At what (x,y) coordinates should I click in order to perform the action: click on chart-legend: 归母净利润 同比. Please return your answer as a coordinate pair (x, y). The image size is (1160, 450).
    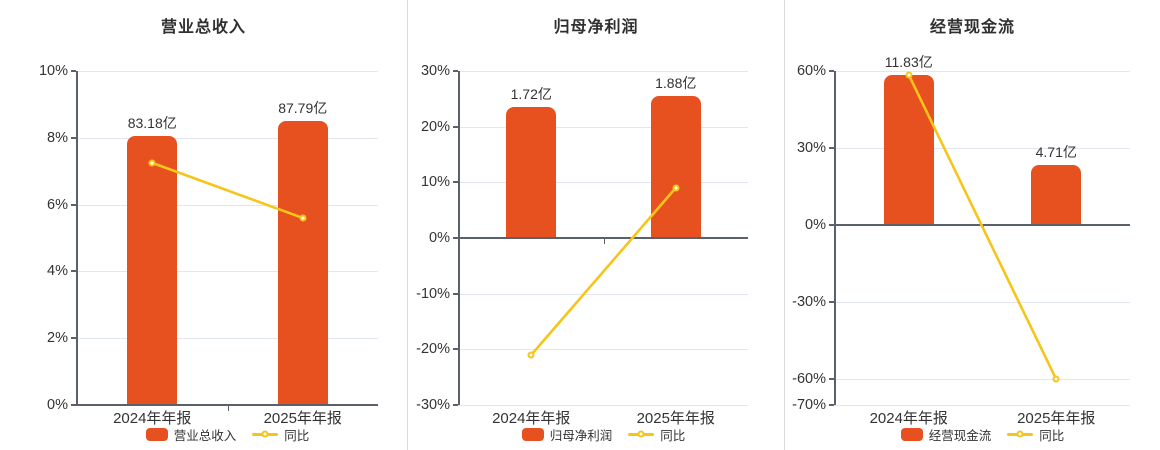
    Looking at the image, I should click on (603, 434).